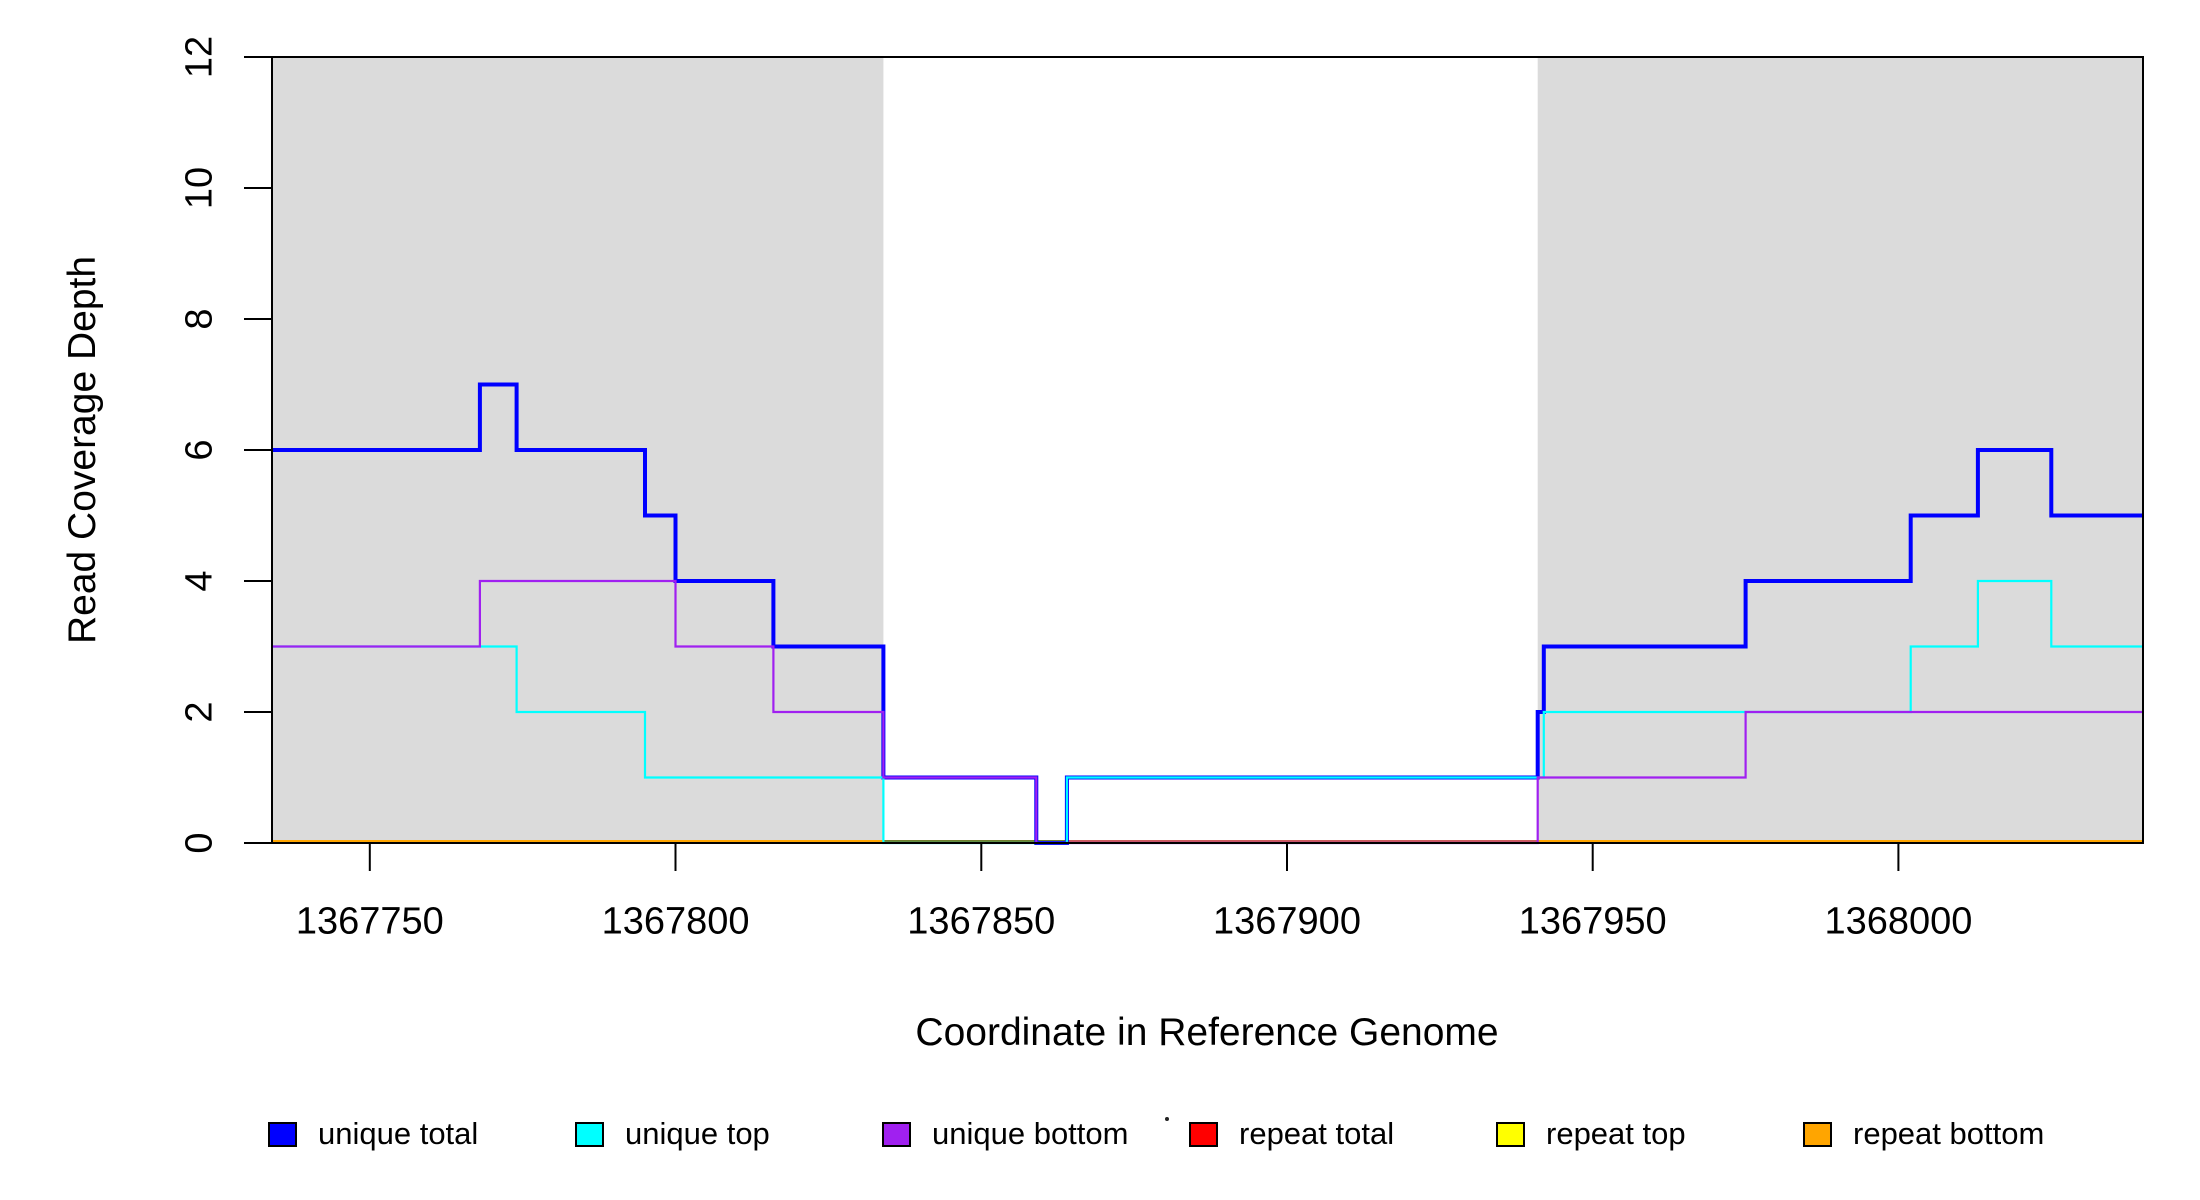  I want to click on y-axis-title: Read Coverage Depth, so click(82, 450).